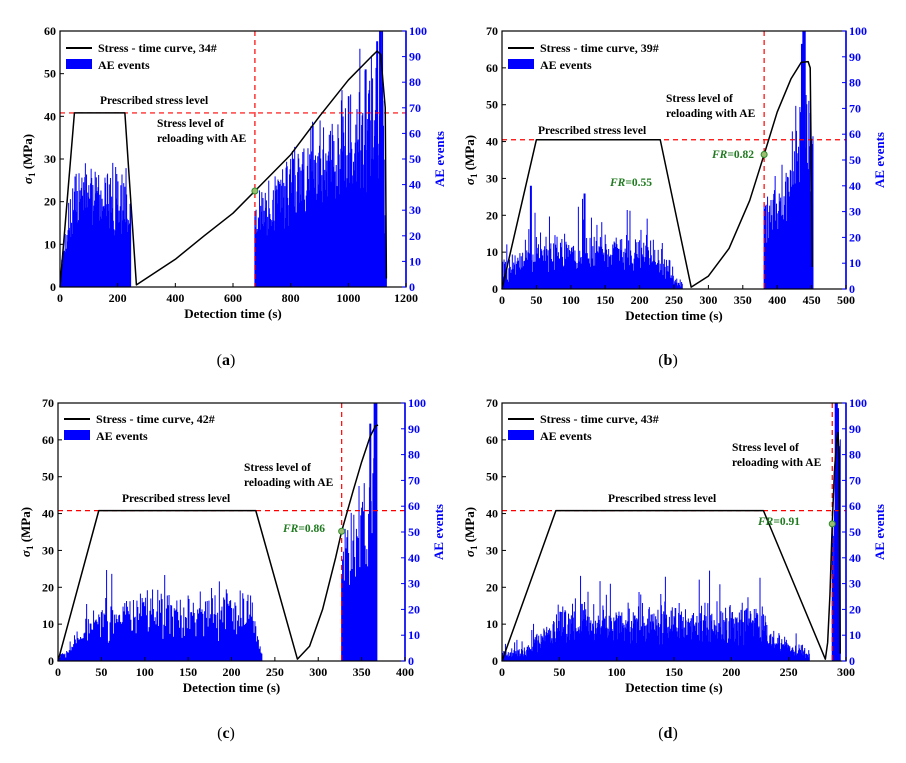 This screenshot has width=906, height=763. I want to click on fr-label: FR=0.55, so click(630, 183).